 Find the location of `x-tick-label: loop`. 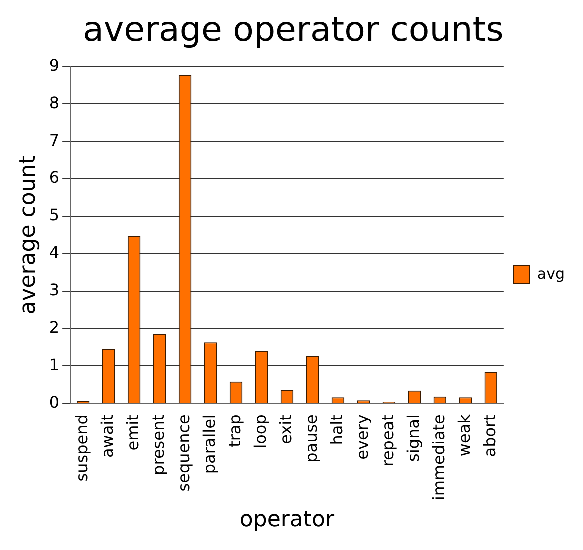

x-tick-label: loop is located at coordinates (260, 431).